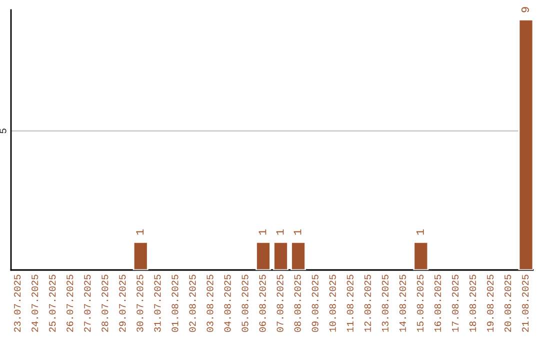  I want to click on x-tick-label: 30.07.2025, so click(140, 303).